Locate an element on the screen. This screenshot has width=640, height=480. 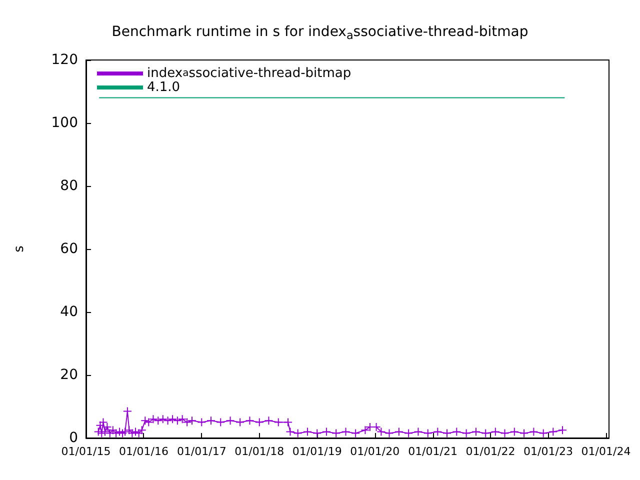
y-tick-label: 80 is located at coordinates (69, 186).